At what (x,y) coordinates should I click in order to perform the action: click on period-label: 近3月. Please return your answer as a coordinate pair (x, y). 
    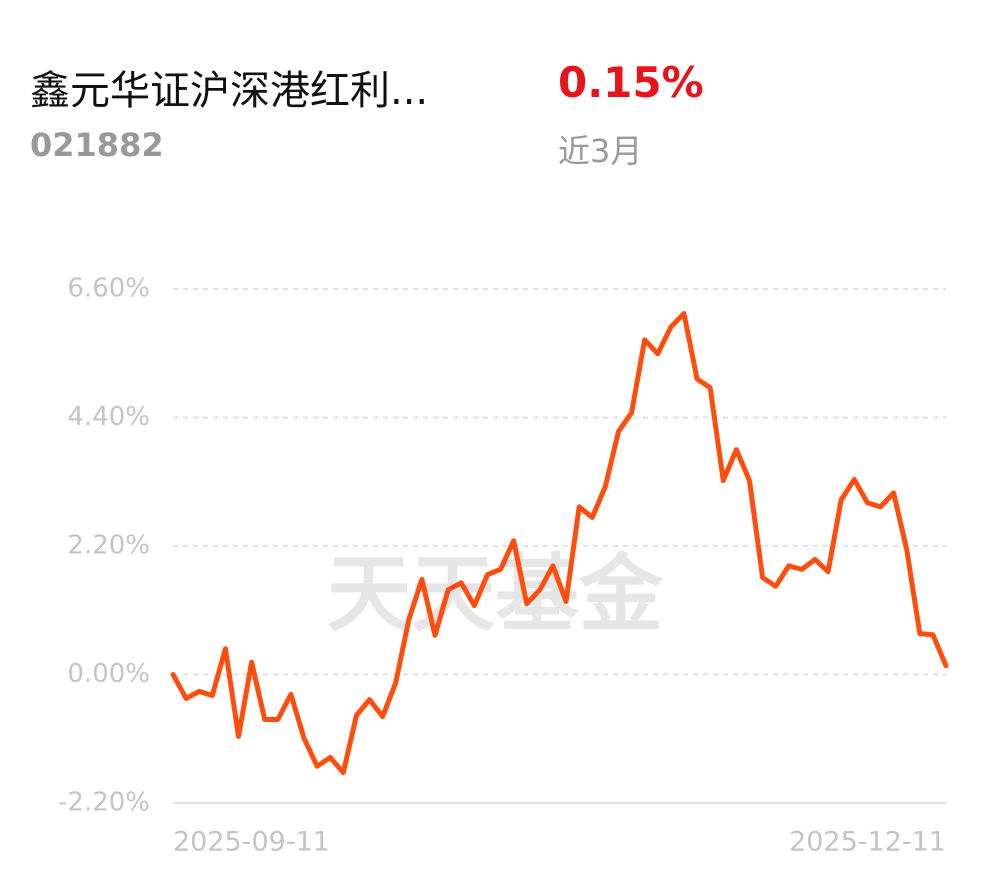
    Looking at the image, I should click on (600, 151).